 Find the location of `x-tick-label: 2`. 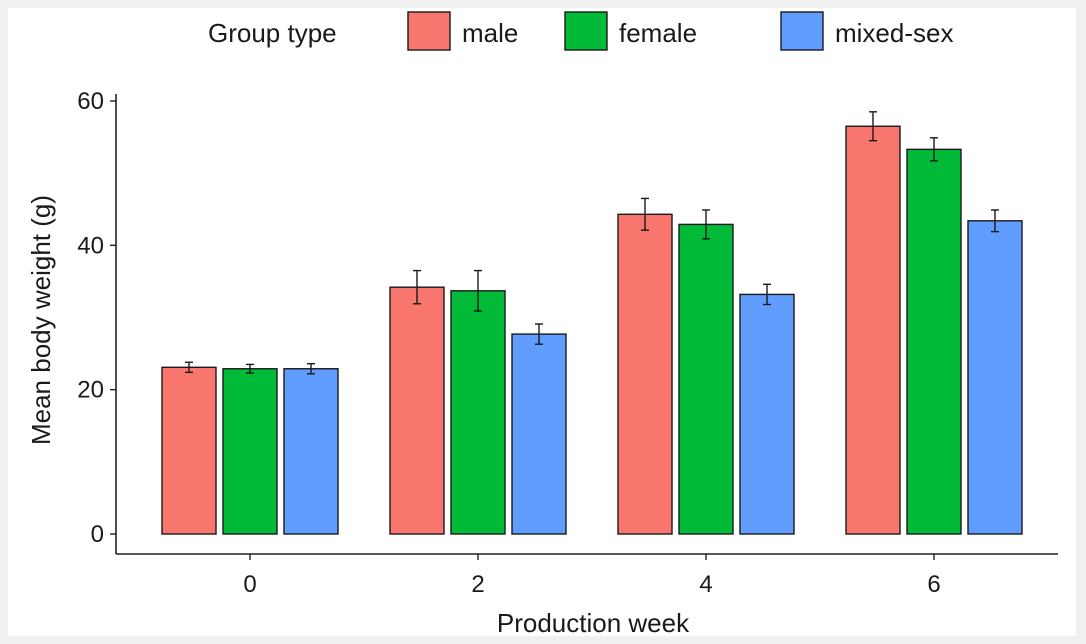

x-tick-label: 2 is located at coordinates (477, 584).